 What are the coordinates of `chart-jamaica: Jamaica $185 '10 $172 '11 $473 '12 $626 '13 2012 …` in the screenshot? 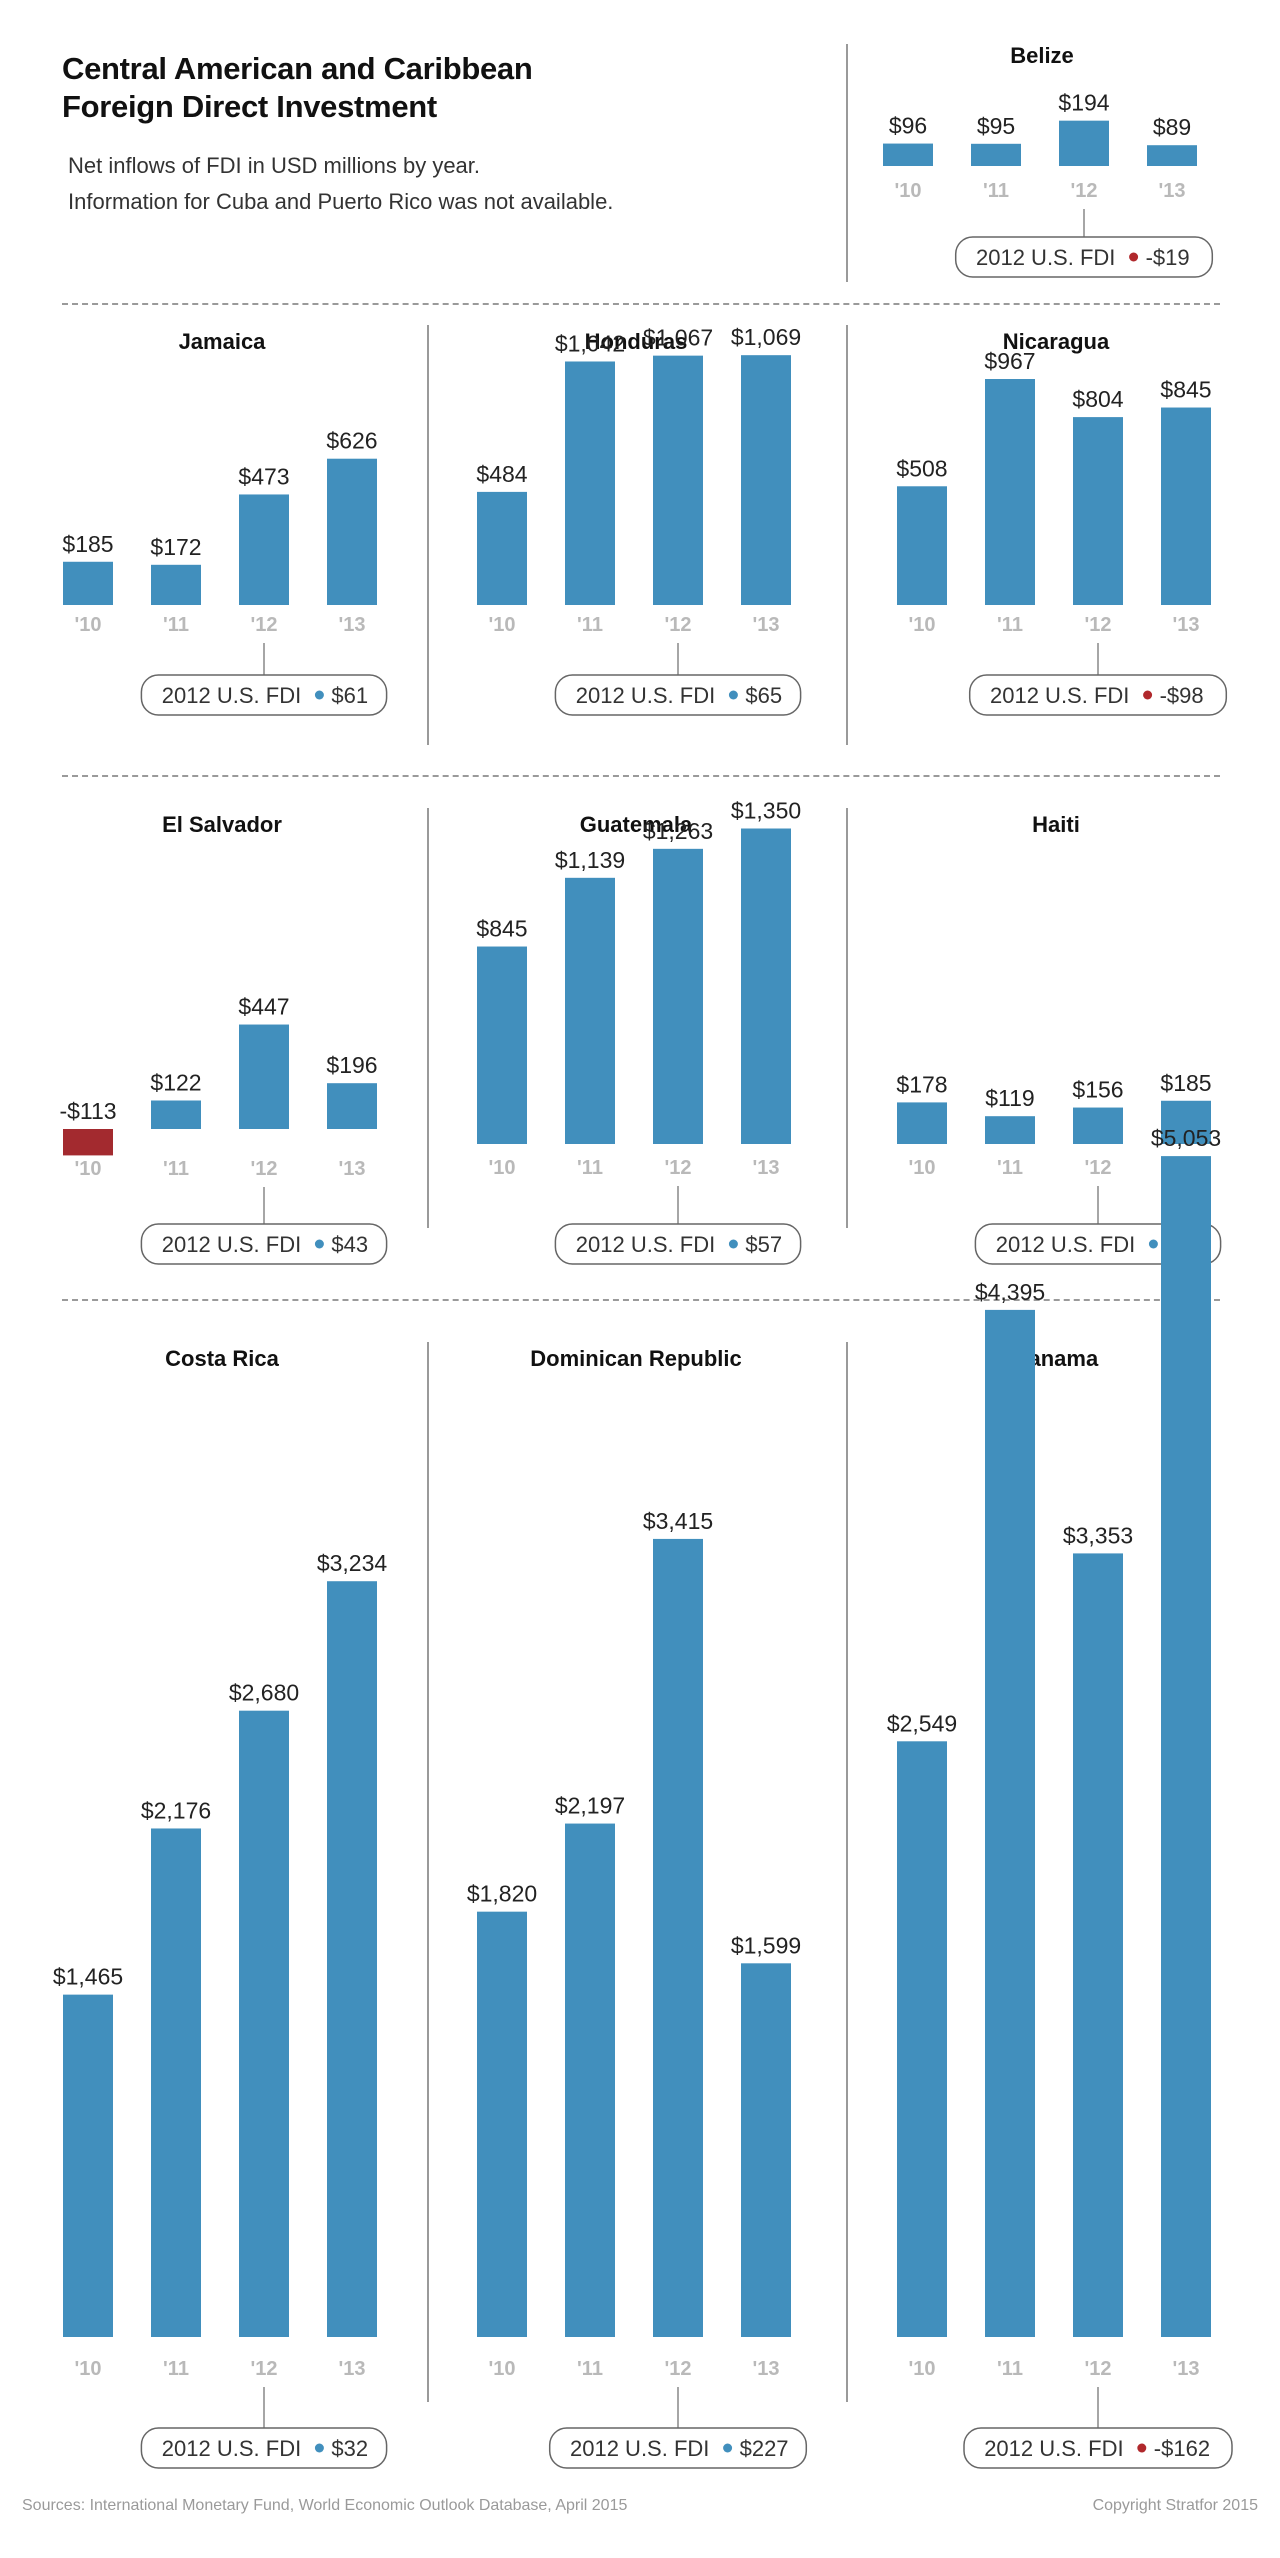 It's located at (225, 522).